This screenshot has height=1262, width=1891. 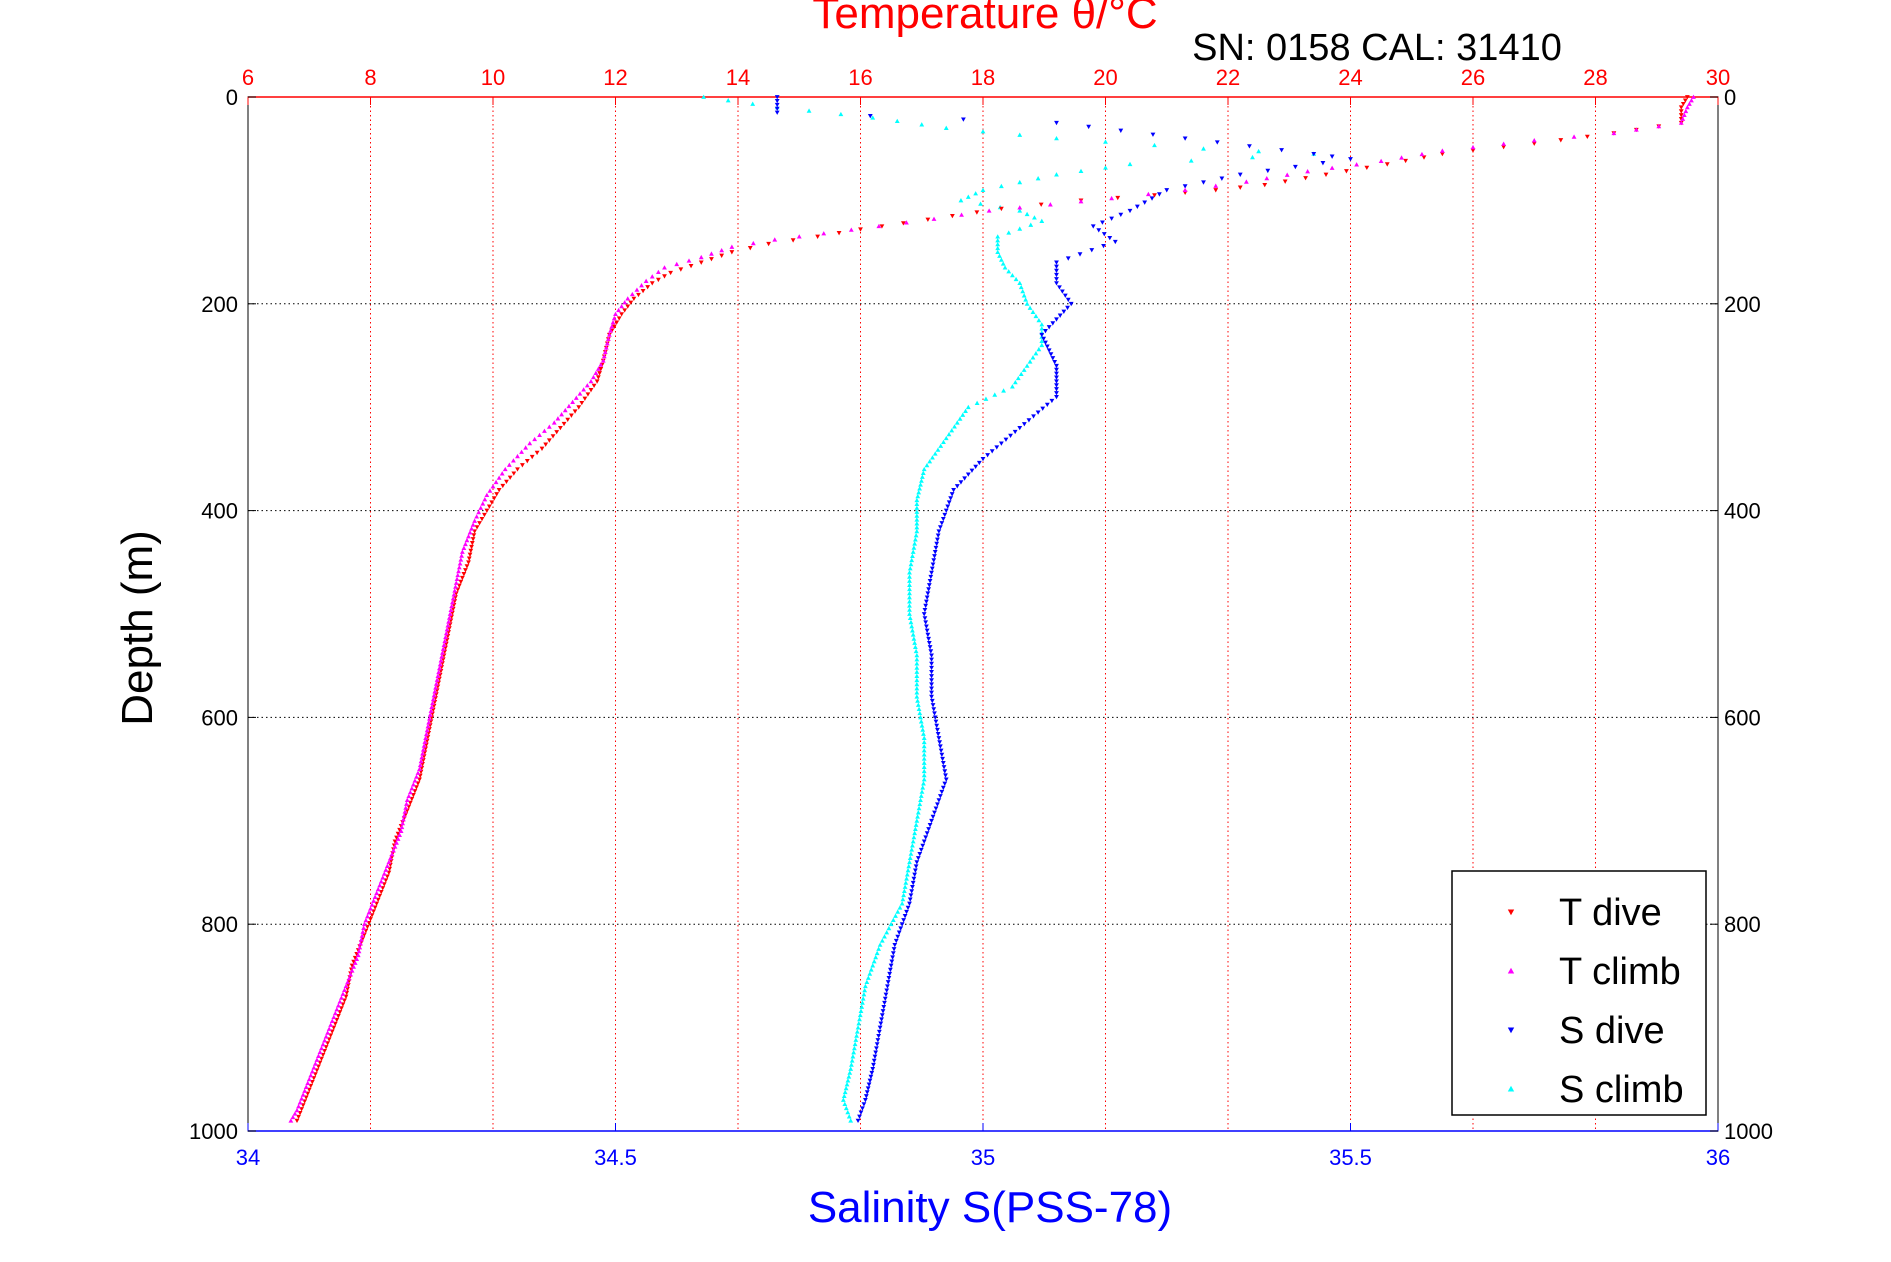 What do you see at coordinates (1579, 993) in the screenshot?
I see `legend: T dive T climb S dive S climb` at bounding box center [1579, 993].